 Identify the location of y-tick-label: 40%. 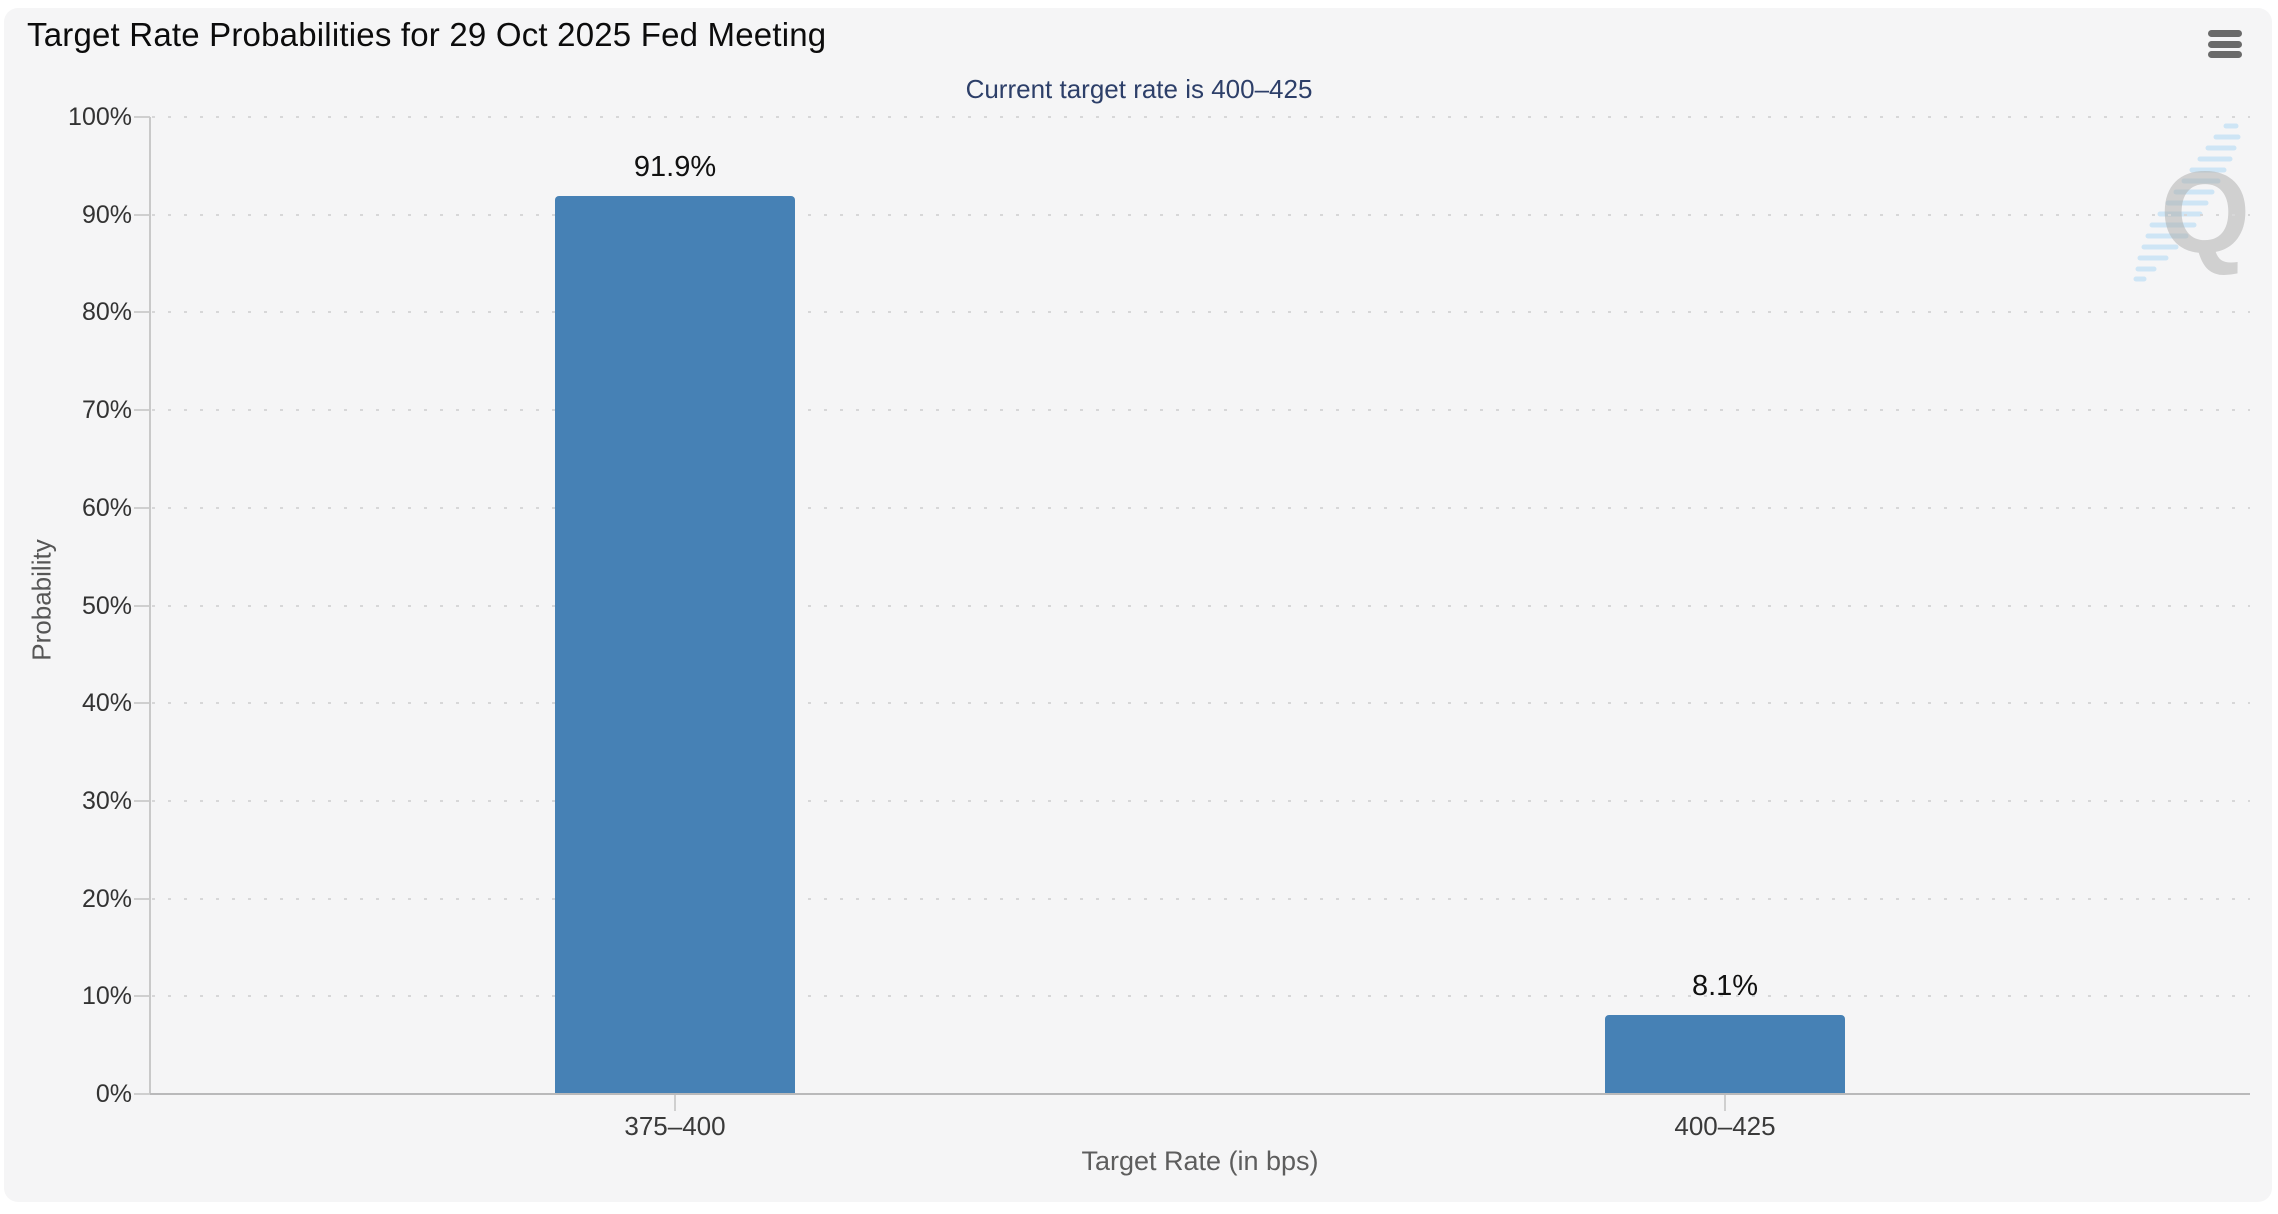
(106, 703).